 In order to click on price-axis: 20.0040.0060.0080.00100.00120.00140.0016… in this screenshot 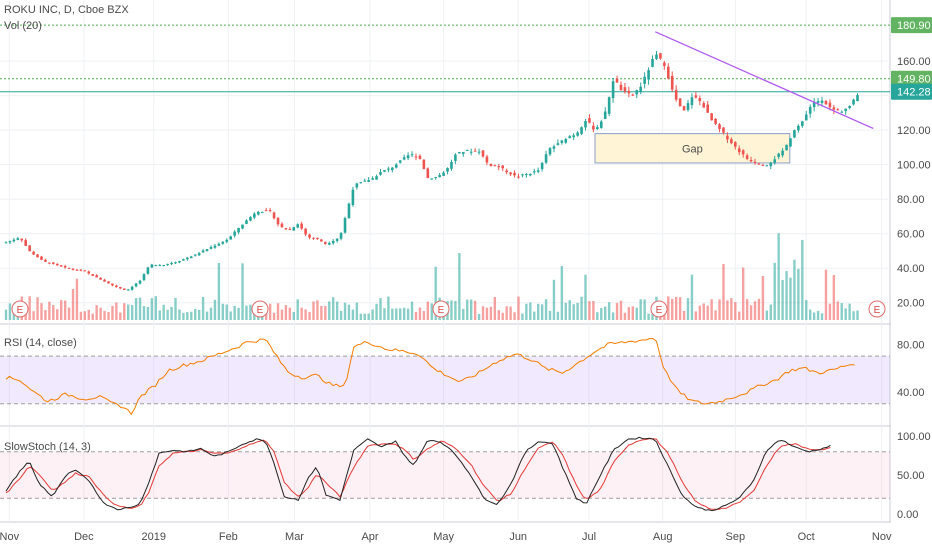, I will do `click(911, 275)`.